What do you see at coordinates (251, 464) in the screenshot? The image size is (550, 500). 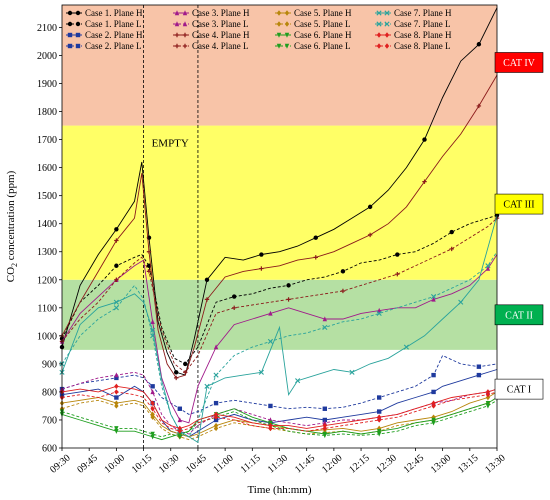 I see `x-tick-label-7: 11:15` at bounding box center [251, 464].